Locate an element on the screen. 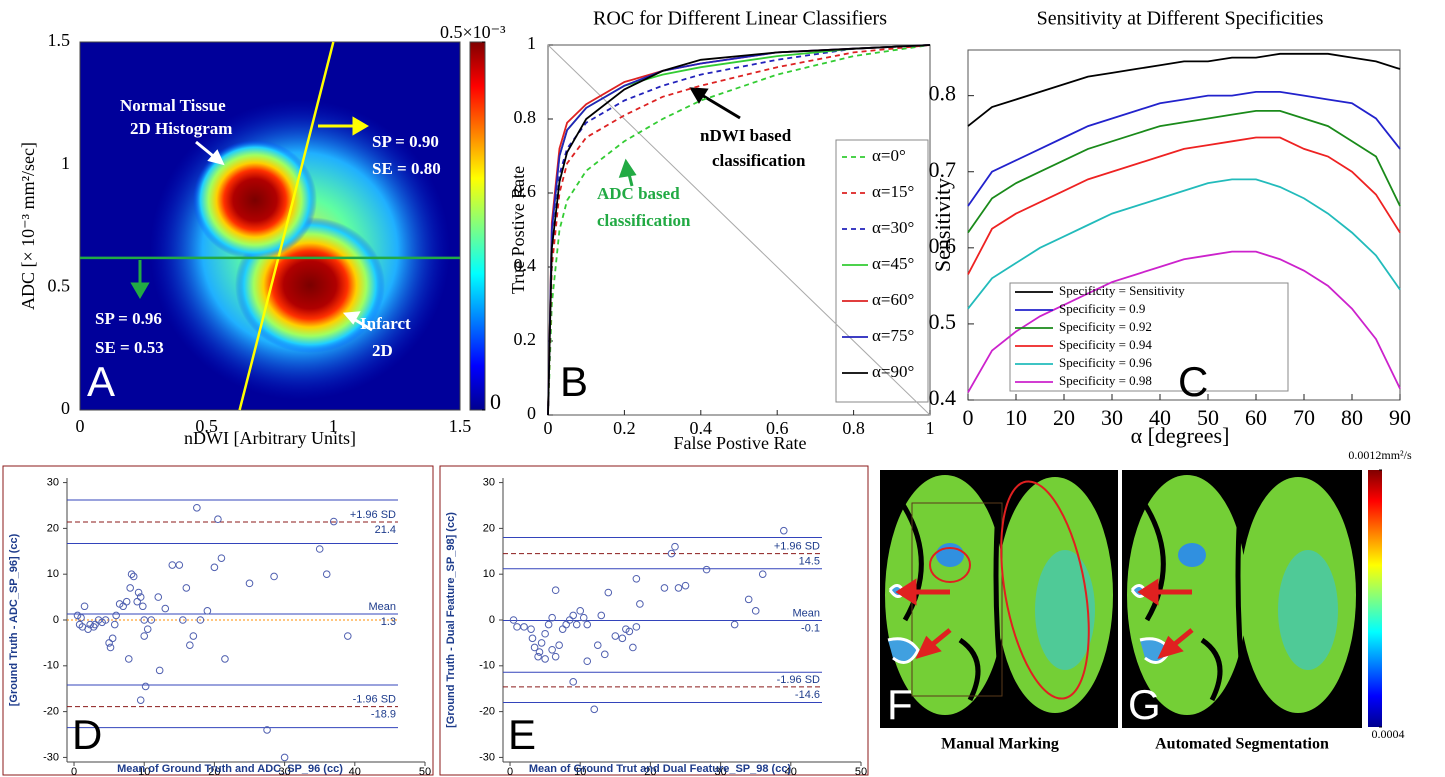  colorbar-tick-label: 0.0004 is located at coordinates (1388, 734).